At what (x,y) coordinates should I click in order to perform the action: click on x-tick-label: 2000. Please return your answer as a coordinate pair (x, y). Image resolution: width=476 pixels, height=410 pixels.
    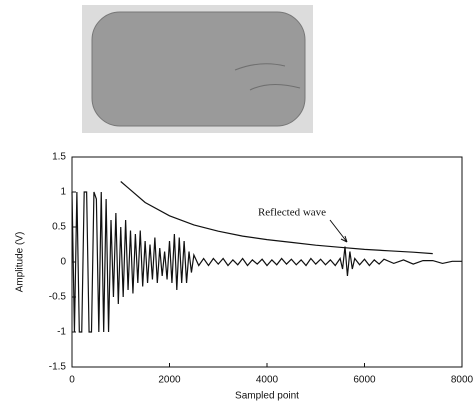
    Looking at the image, I should click on (169, 380).